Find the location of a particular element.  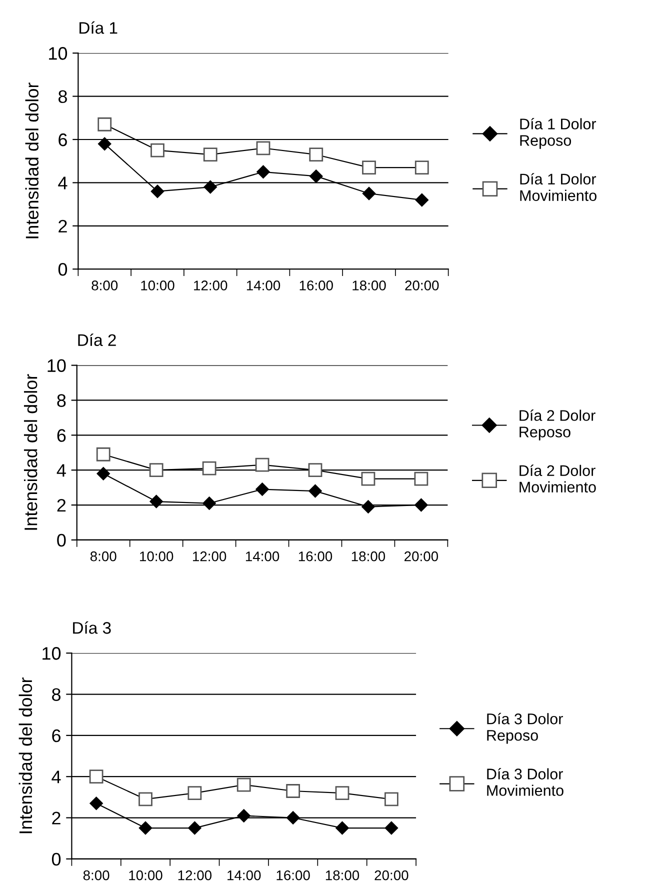

chart-title: Día 3 is located at coordinates (92, 627).